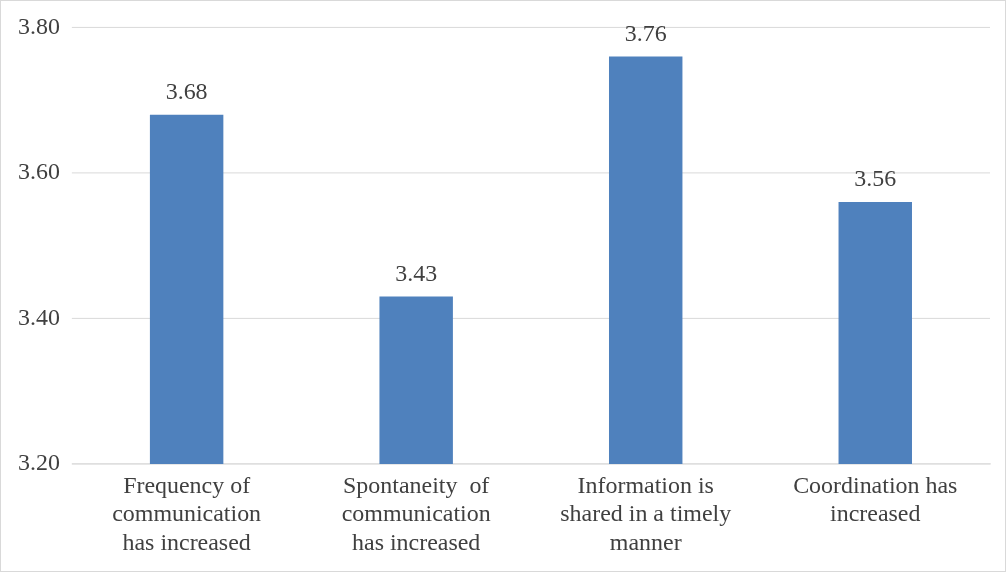 The image size is (1008, 574). I want to click on data-label: 3.76, so click(645, 32).